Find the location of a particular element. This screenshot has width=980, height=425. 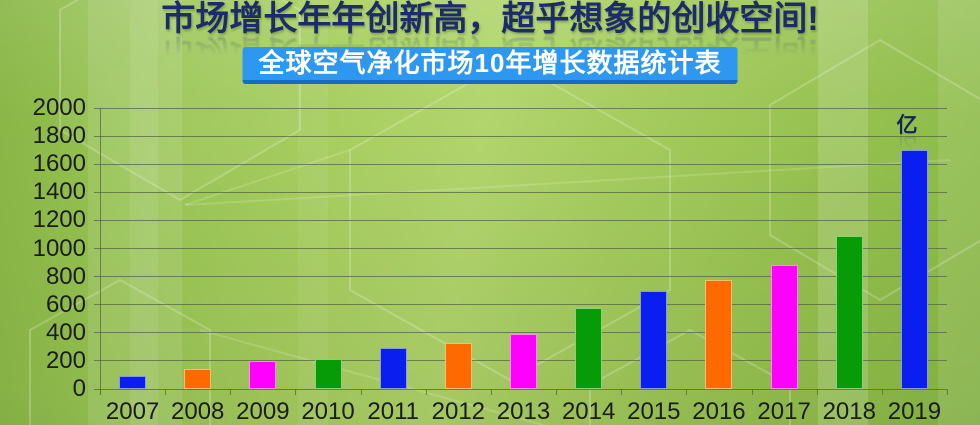

x-axis-label: 2016 is located at coordinates (719, 411).